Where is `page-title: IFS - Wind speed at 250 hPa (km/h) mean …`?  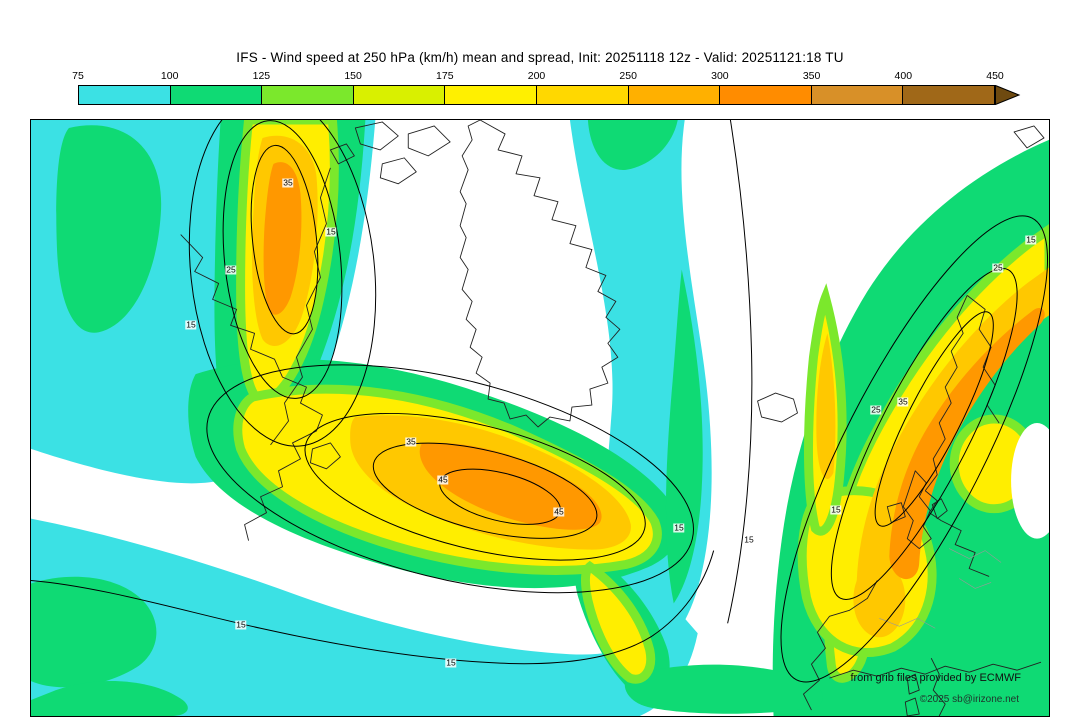
page-title: IFS - Wind speed at 250 hPa (km/h) mean … is located at coordinates (540, 57).